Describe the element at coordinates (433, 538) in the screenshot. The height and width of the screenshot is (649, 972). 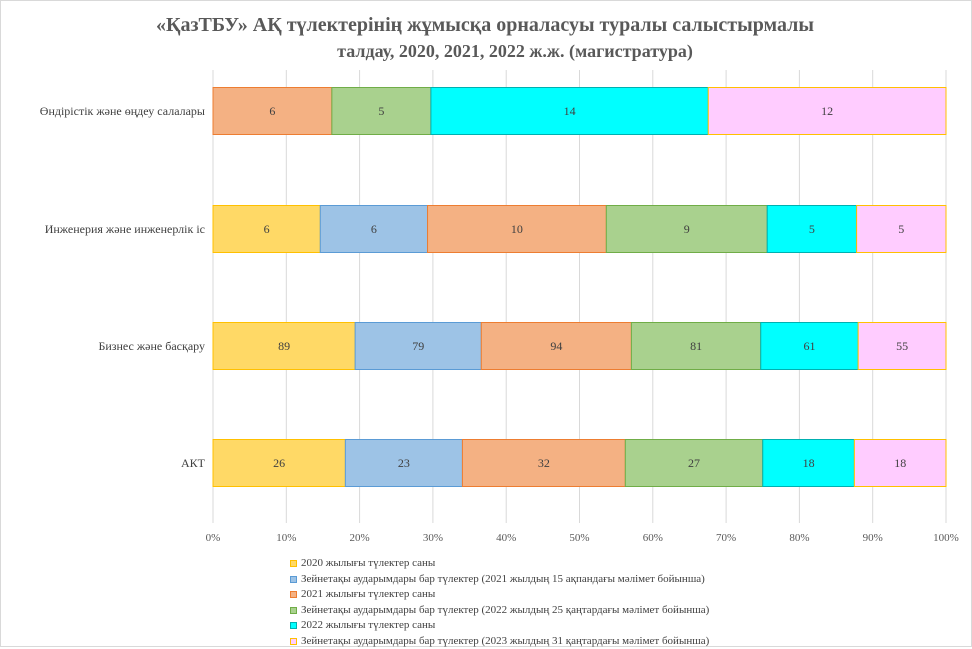
I see `x-tick-label: 30%` at that location.